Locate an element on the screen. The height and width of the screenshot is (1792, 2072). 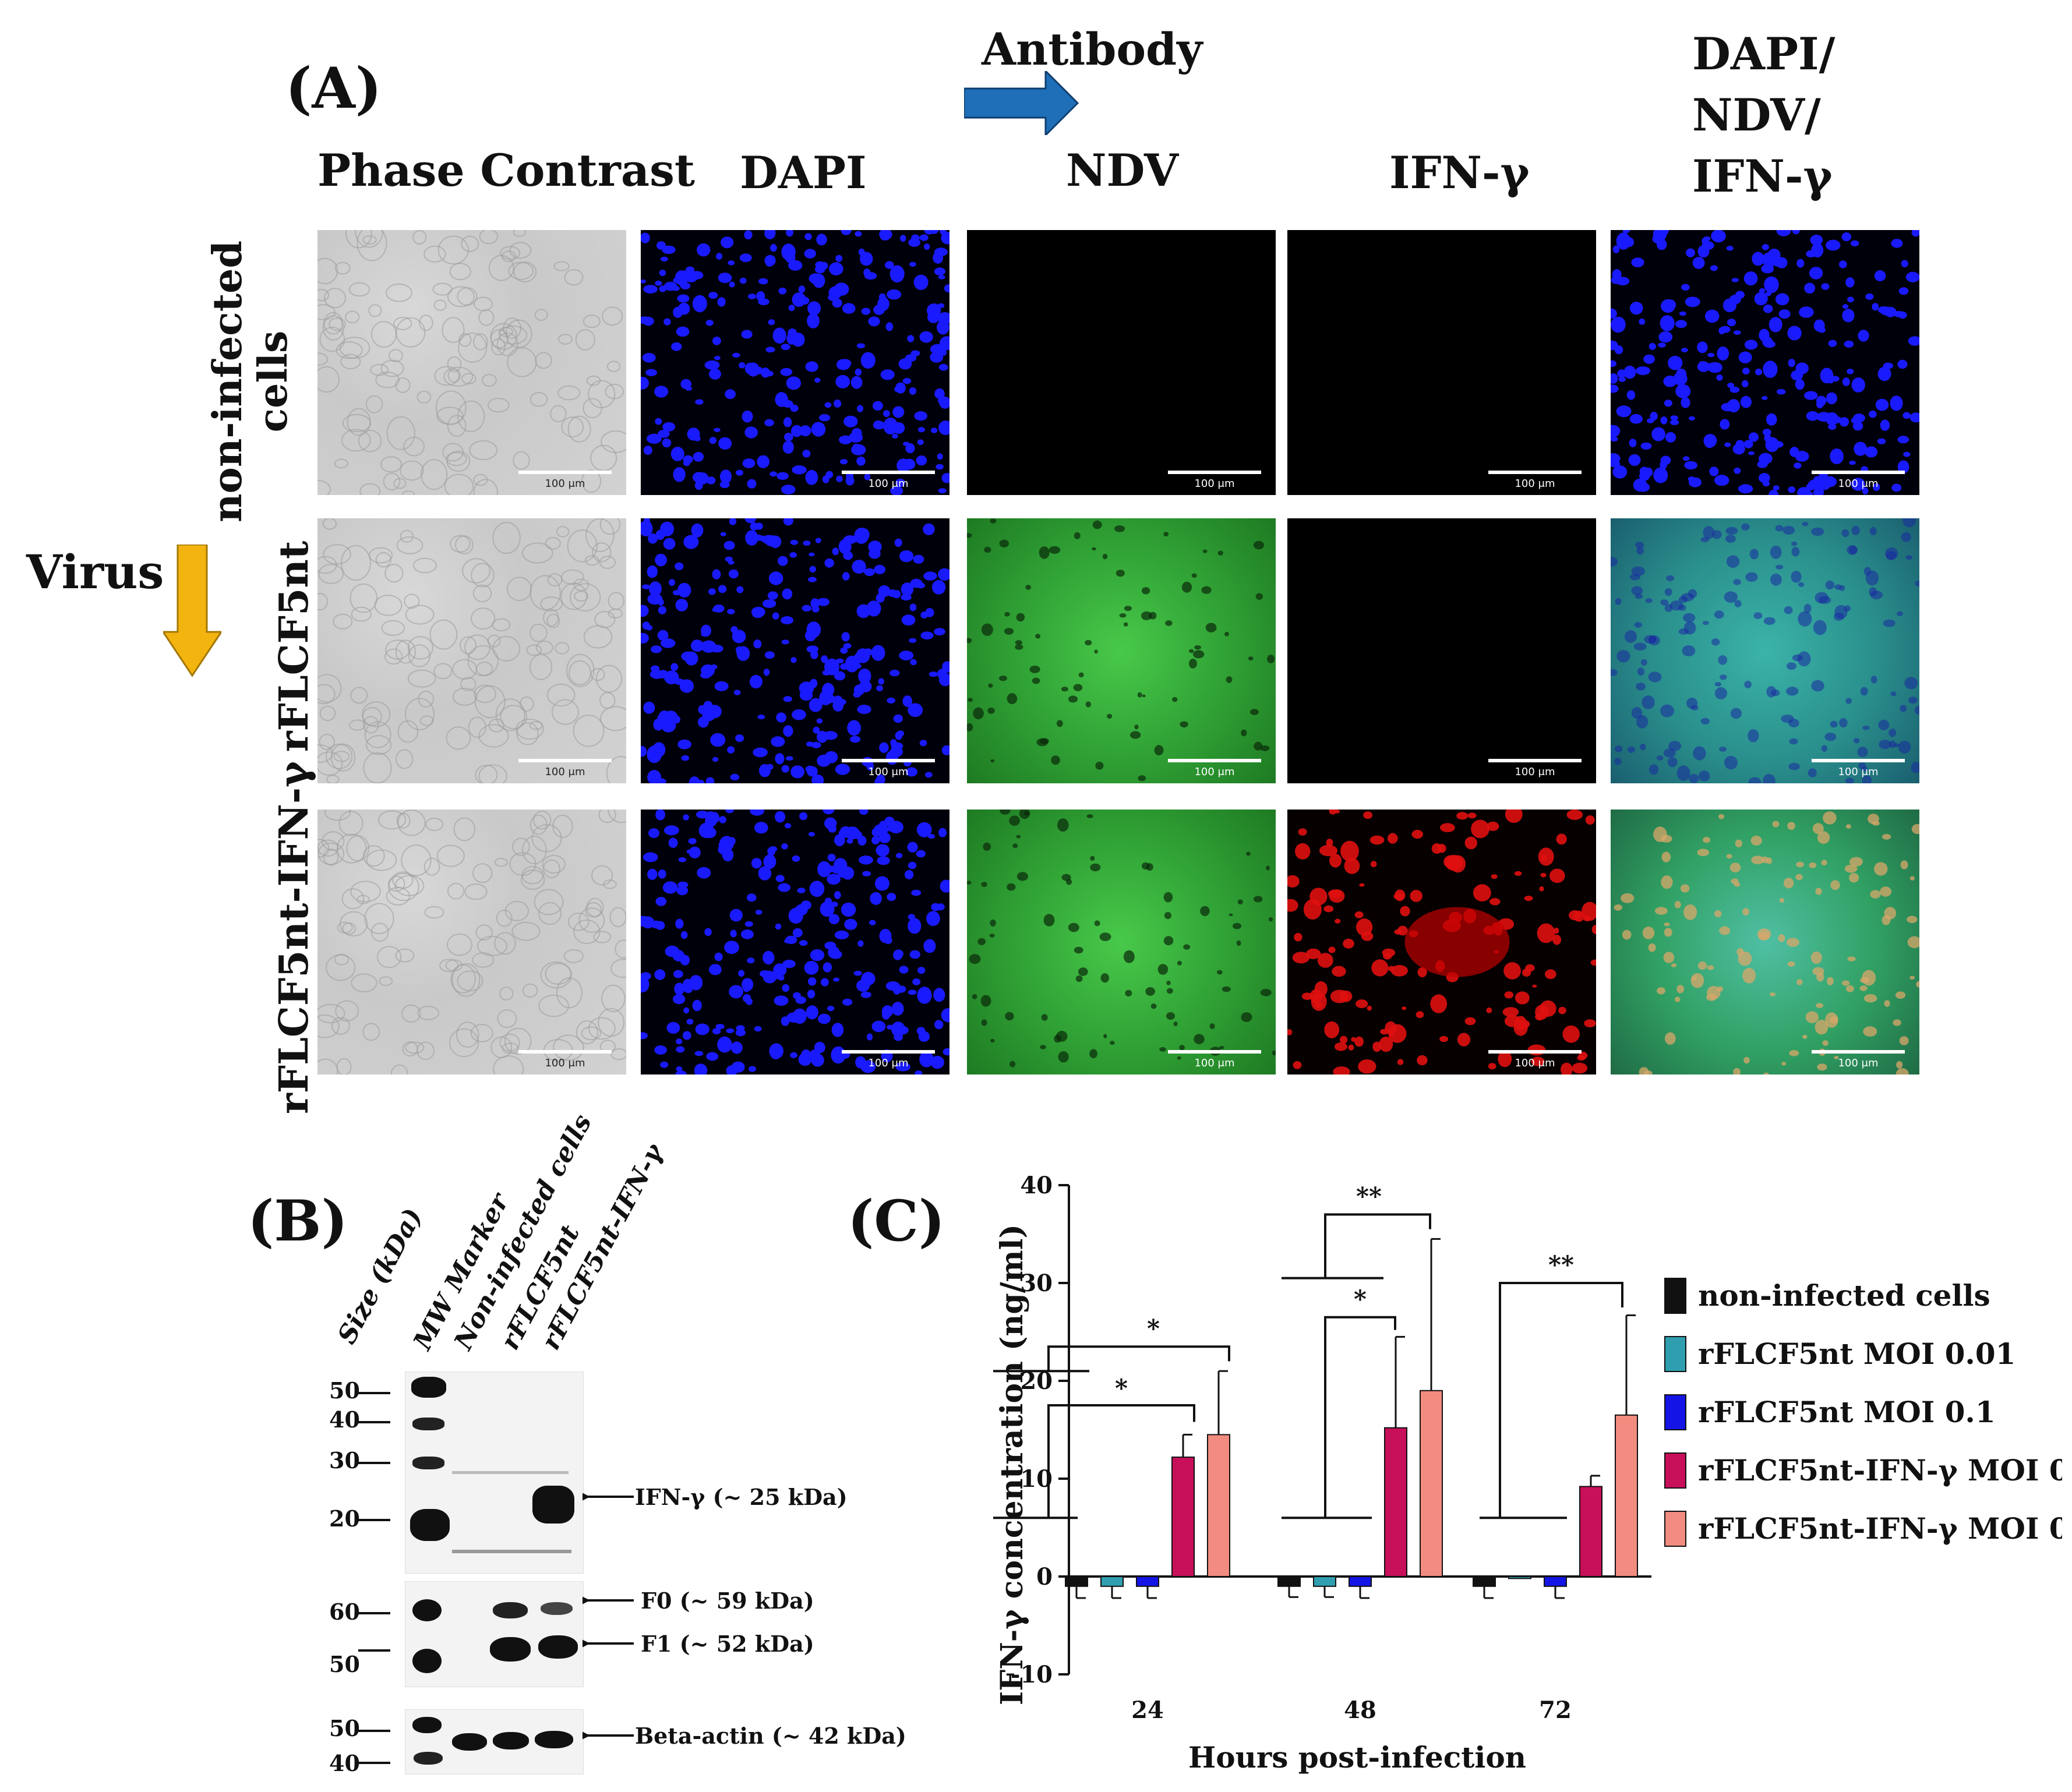
panel-a-letter: (A) is located at coordinates (334, 88).